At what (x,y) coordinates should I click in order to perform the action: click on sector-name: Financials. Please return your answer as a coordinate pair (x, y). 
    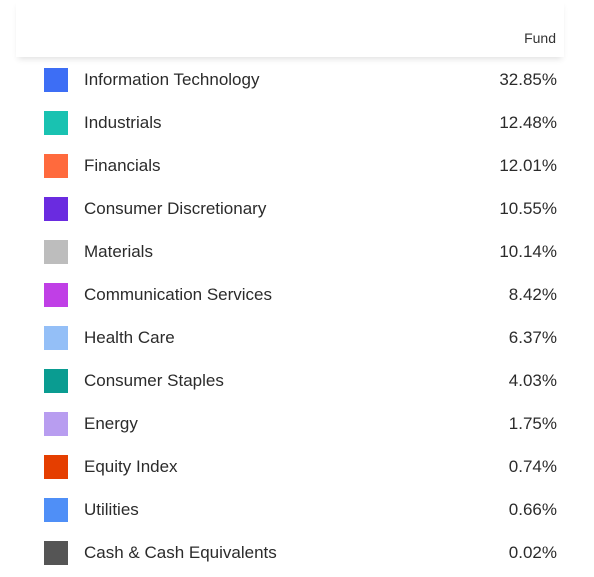
    Looking at the image, I should click on (122, 165).